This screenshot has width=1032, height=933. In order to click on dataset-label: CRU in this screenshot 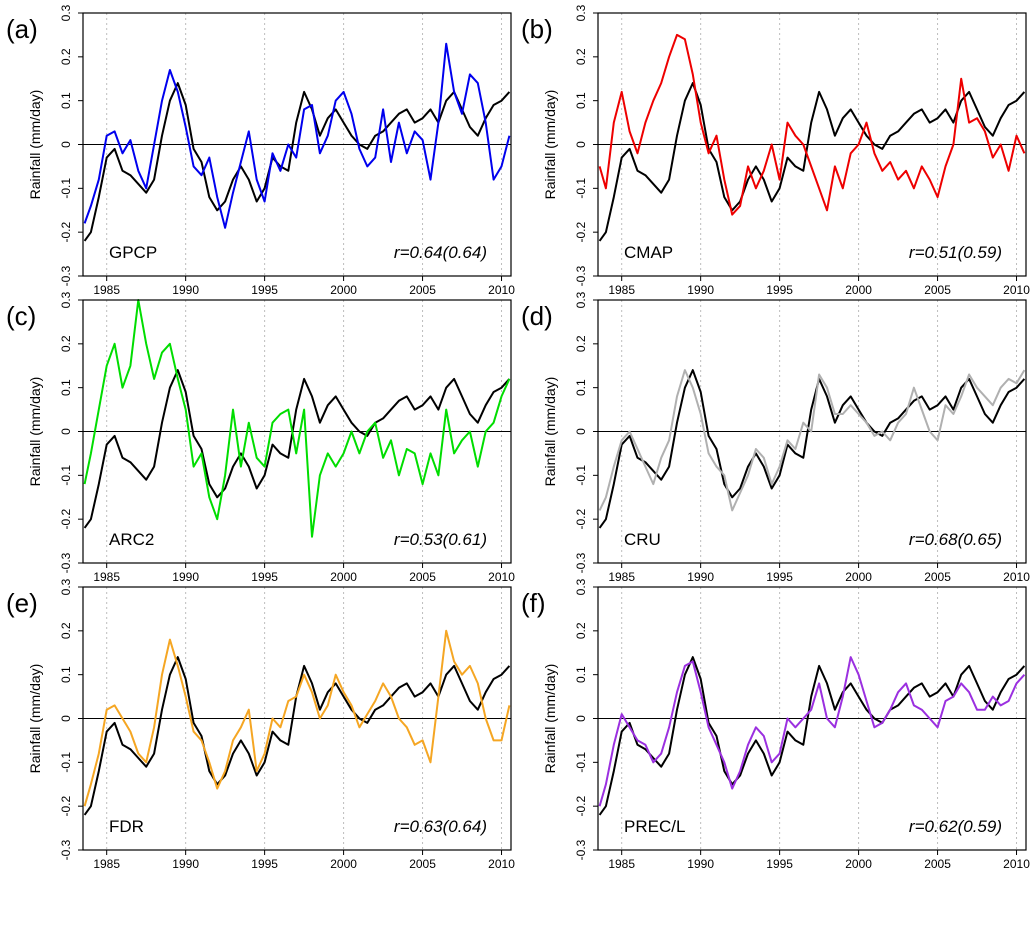, I will do `click(642, 539)`.